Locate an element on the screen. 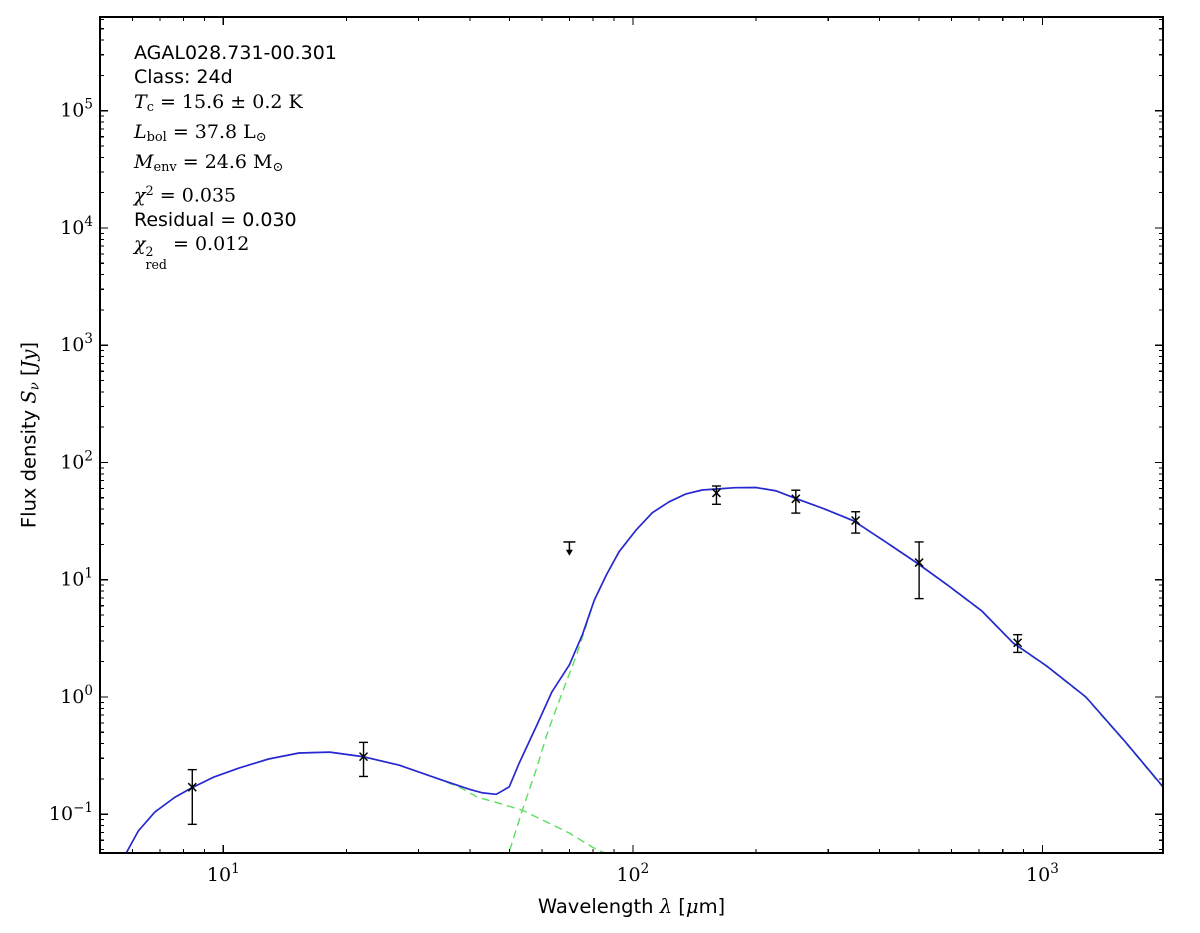 The width and height of the screenshot is (1200, 933). x-tick-label: 102 is located at coordinates (632, 873).